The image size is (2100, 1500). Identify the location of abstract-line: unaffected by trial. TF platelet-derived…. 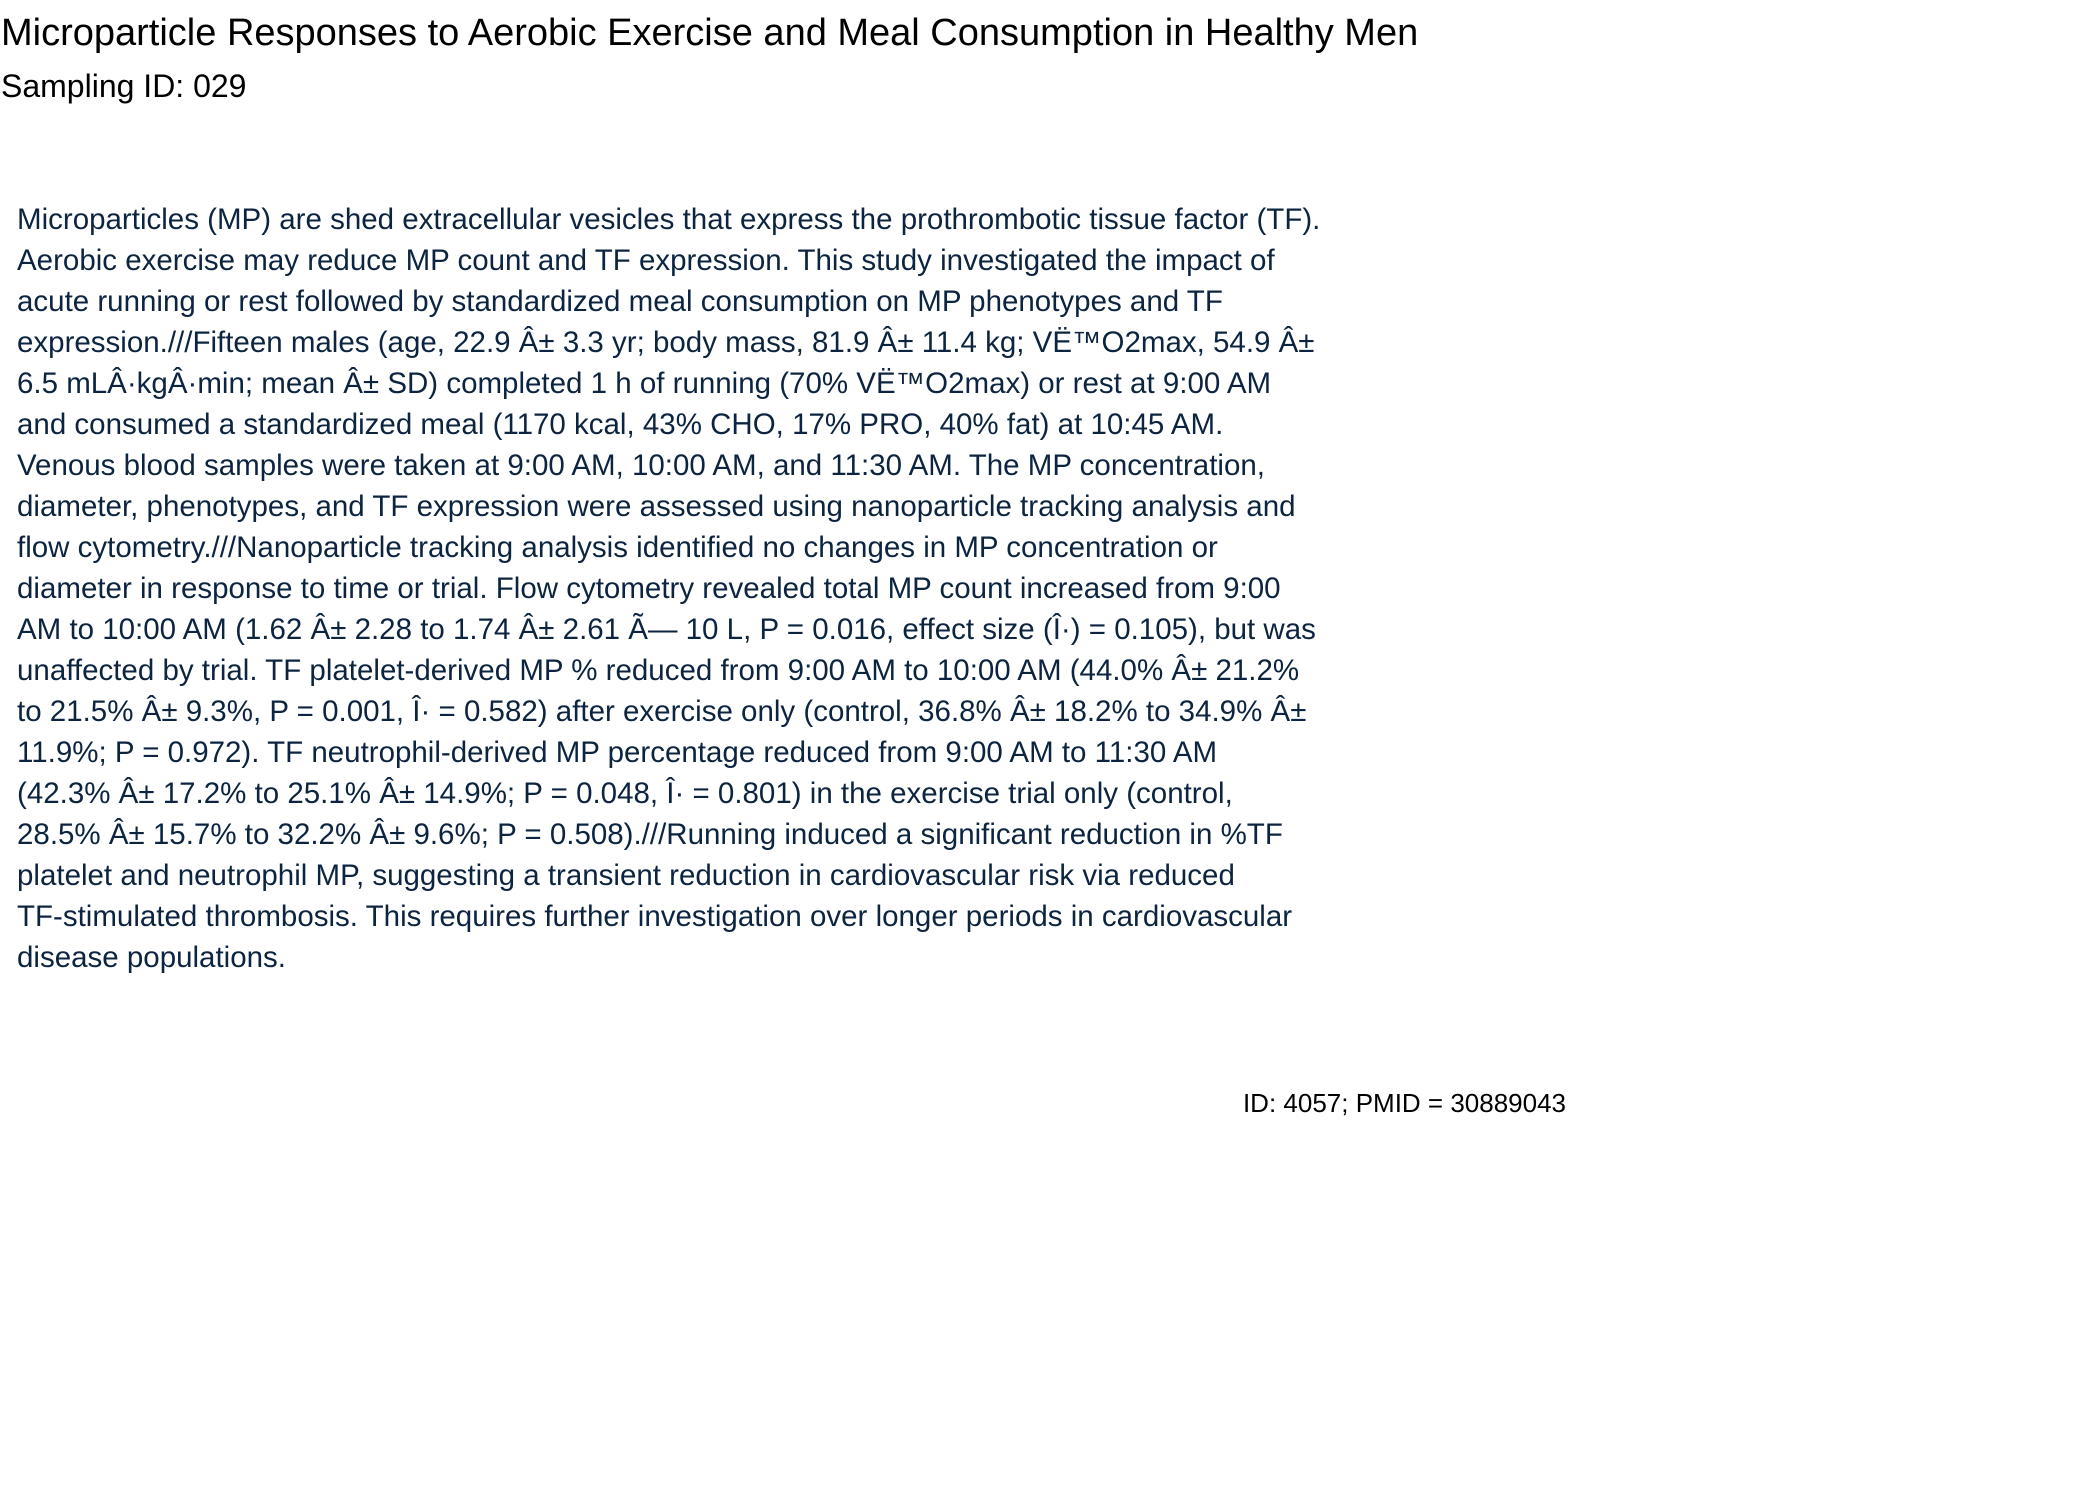
(658, 670).